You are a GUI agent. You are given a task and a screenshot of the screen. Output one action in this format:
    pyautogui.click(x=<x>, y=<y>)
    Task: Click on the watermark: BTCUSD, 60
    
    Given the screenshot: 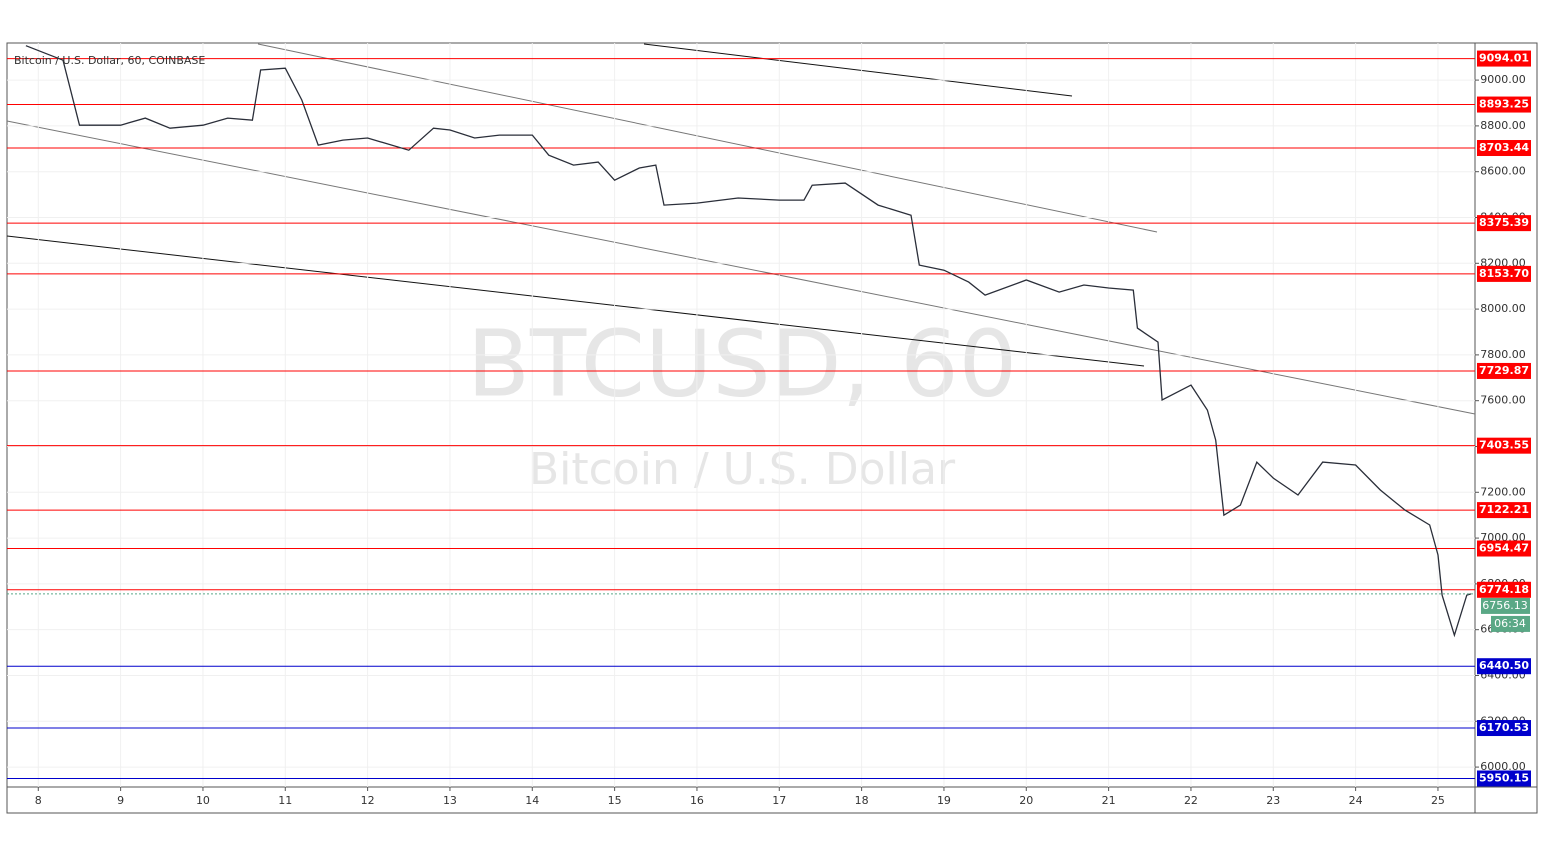 What is the action you would take?
    pyautogui.click(x=742, y=363)
    